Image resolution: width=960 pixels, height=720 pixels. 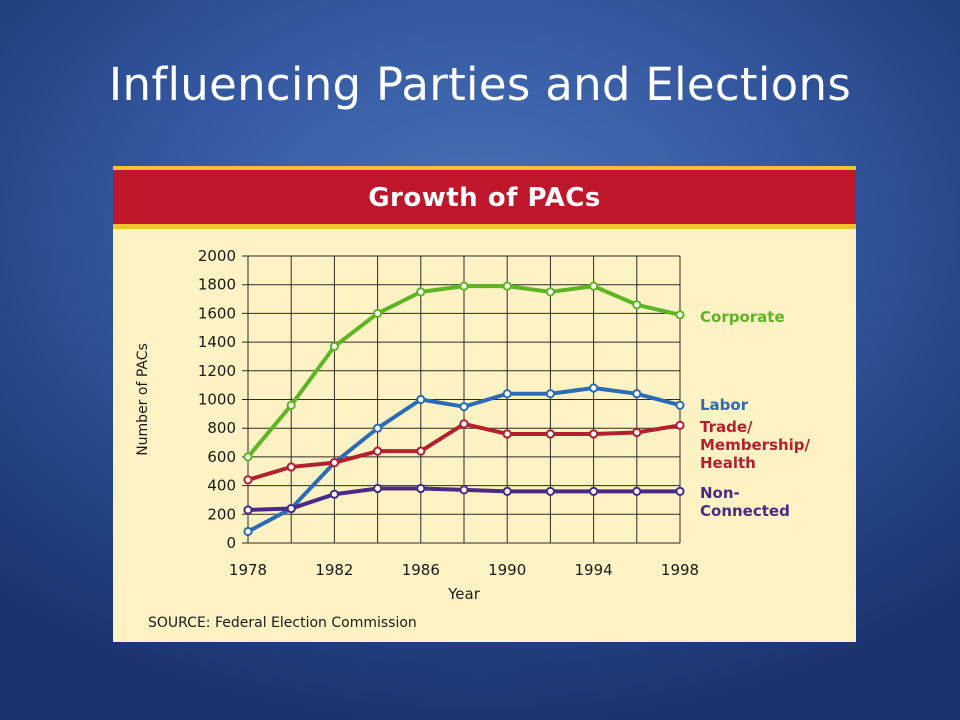 What do you see at coordinates (221, 486) in the screenshot?
I see `y-tick-label: 400` at bounding box center [221, 486].